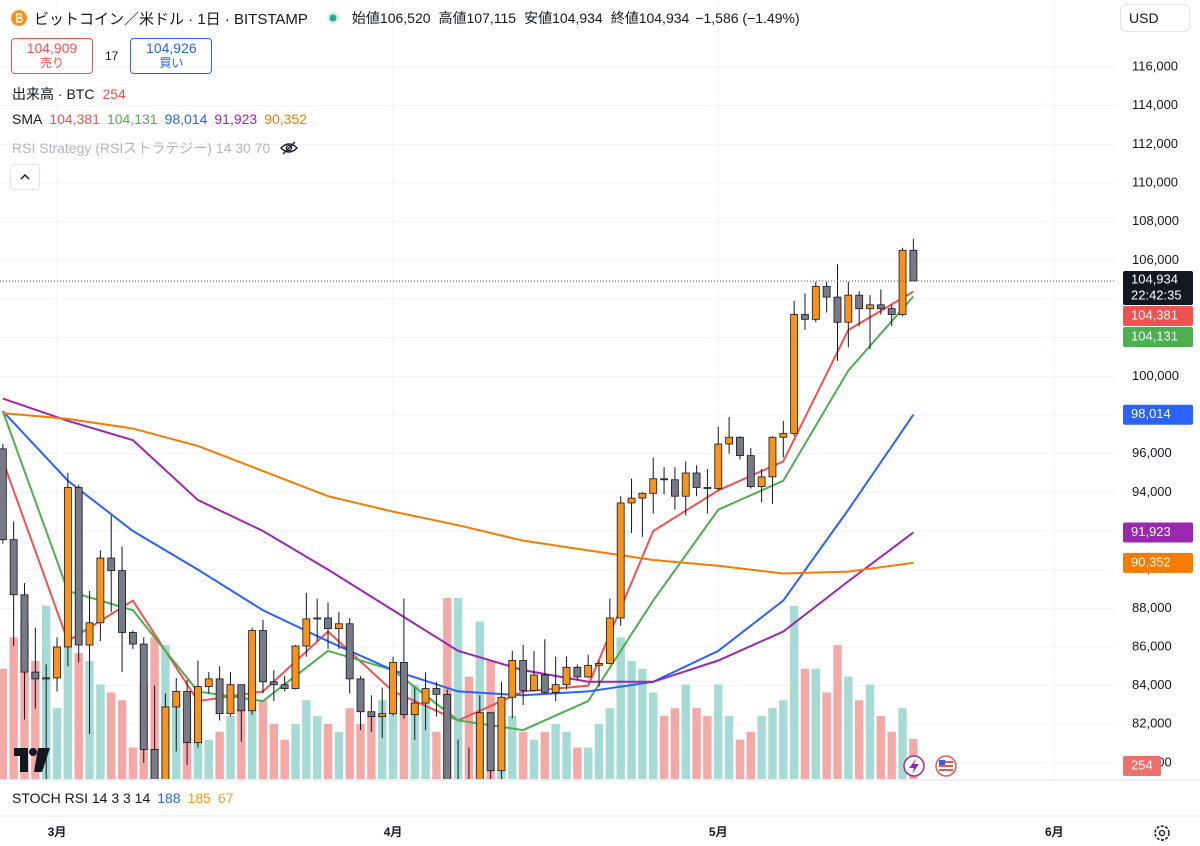 The image size is (1200, 846). Describe the element at coordinates (53, 94) in the screenshot. I see `volume-label: 出来高 · BTC` at that location.